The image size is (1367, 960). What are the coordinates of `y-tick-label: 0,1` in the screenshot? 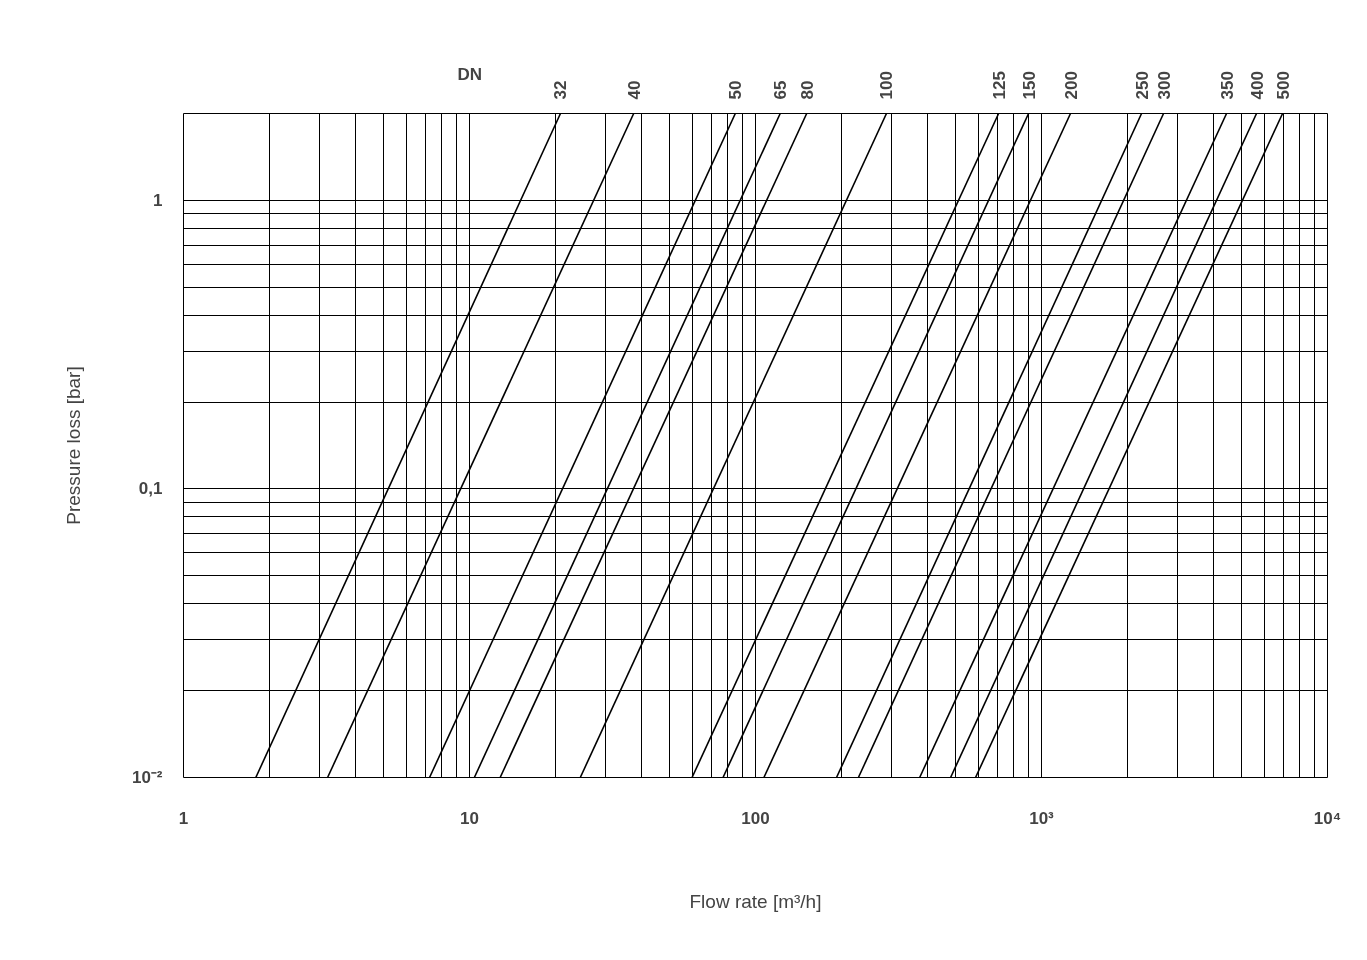 It's located at (150, 489).